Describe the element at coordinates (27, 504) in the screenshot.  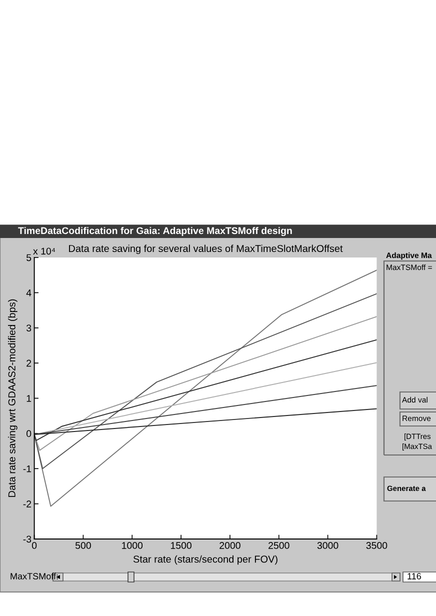
I see `y-tick-label: -2` at that location.